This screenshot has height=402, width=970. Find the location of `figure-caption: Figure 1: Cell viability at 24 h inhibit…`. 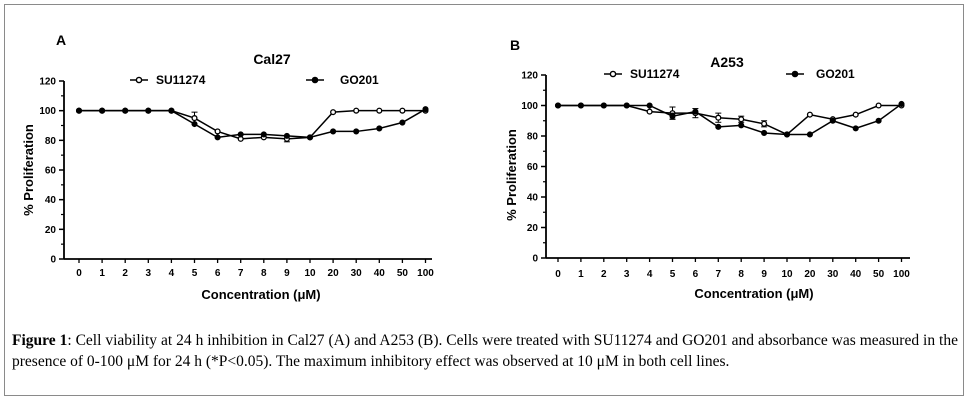

figure-caption: Figure 1: Cell viability at 24 h inhibit… is located at coordinates (485, 351).